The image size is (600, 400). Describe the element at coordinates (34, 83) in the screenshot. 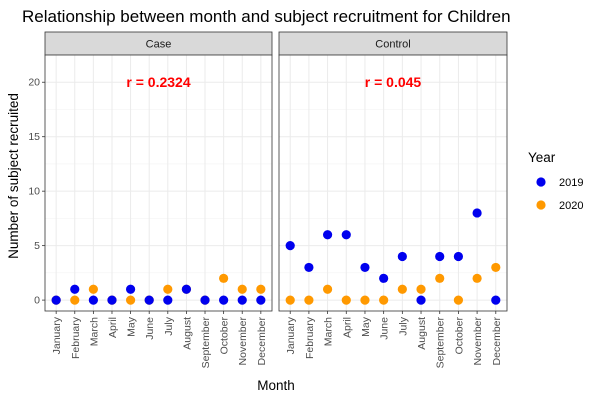

I see `y-tick-label: 20` at that location.